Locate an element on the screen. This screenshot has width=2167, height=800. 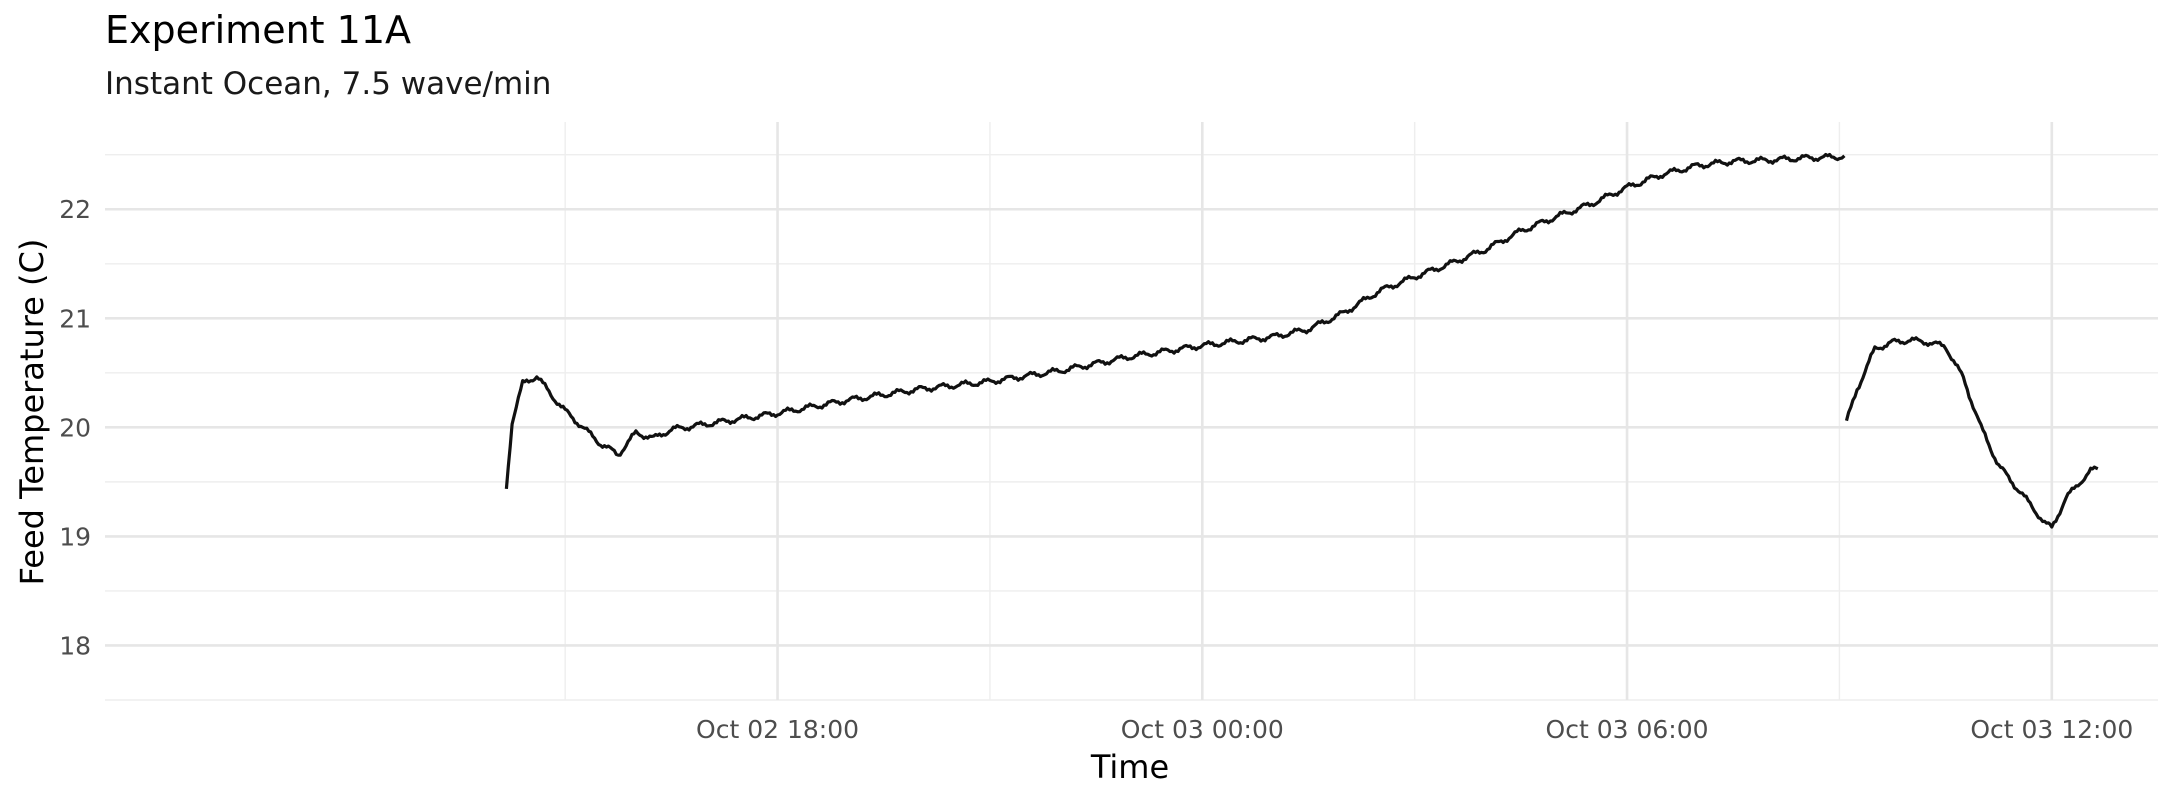
chart-title: Experiment 11A is located at coordinates (258, 30).